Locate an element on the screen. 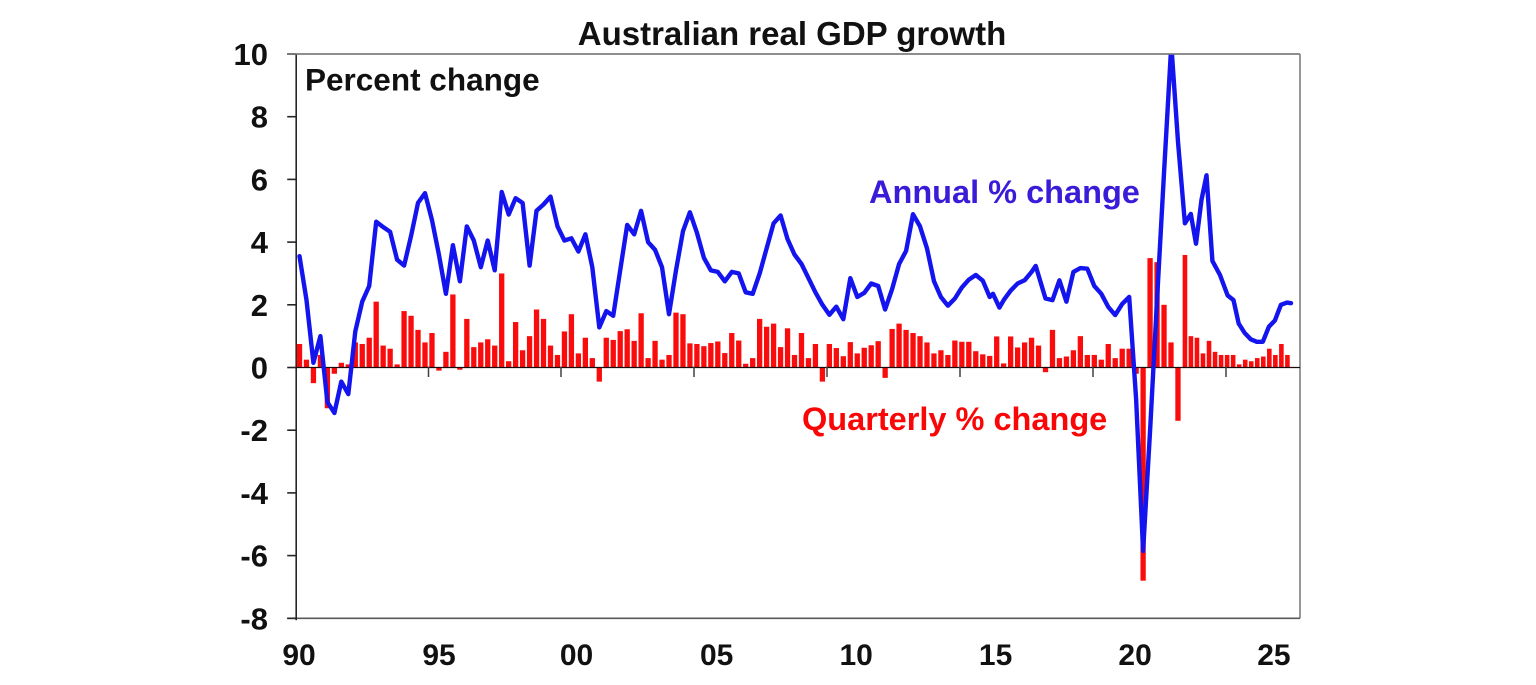  svg-text: 4 is located at coordinates (260, 242).